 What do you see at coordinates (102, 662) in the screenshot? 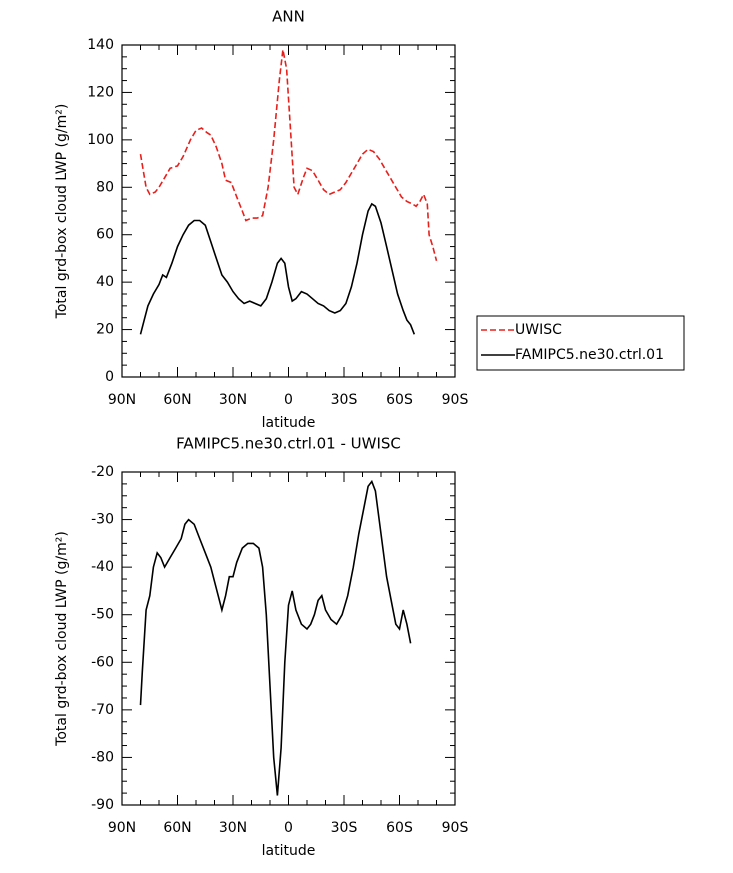
I see `y-tick-label: -60` at bounding box center [102, 662].